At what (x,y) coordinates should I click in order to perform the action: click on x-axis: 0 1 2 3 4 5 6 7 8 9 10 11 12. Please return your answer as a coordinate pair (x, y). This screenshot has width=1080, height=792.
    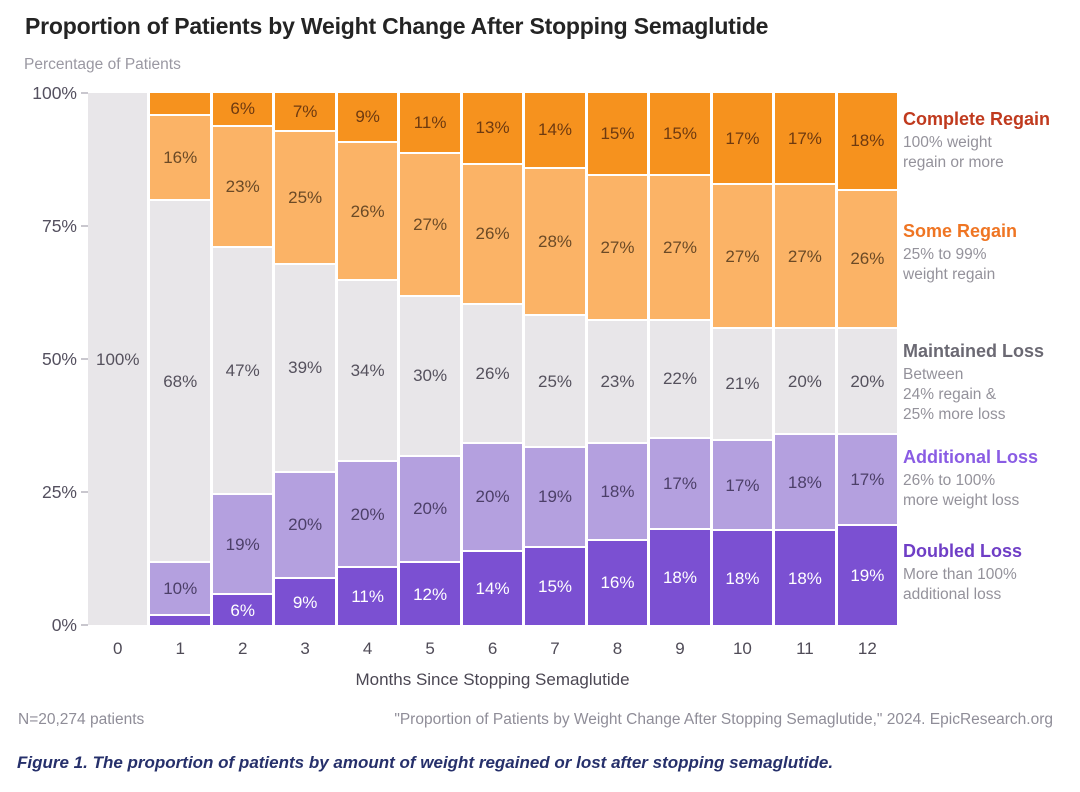
    Looking at the image, I should click on (492, 649).